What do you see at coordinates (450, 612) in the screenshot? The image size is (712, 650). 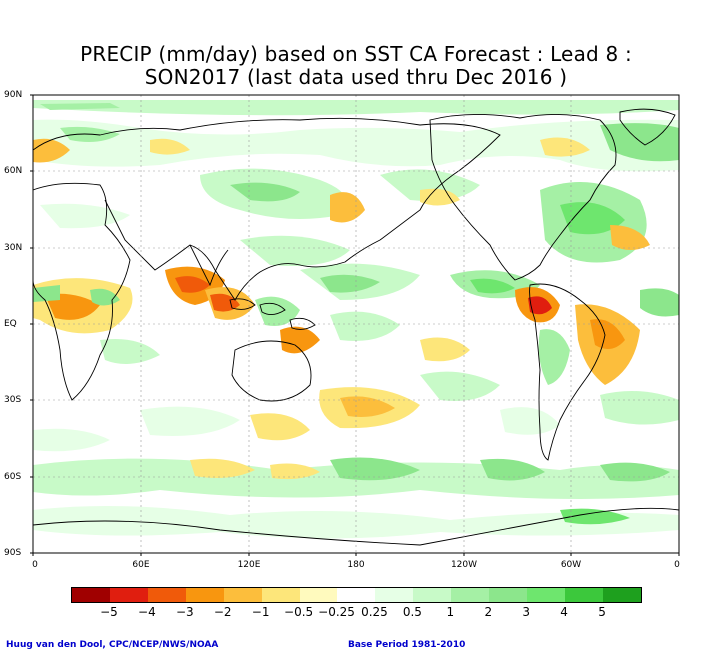 I see `color-legend-label: 1` at bounding box center [450, 612].